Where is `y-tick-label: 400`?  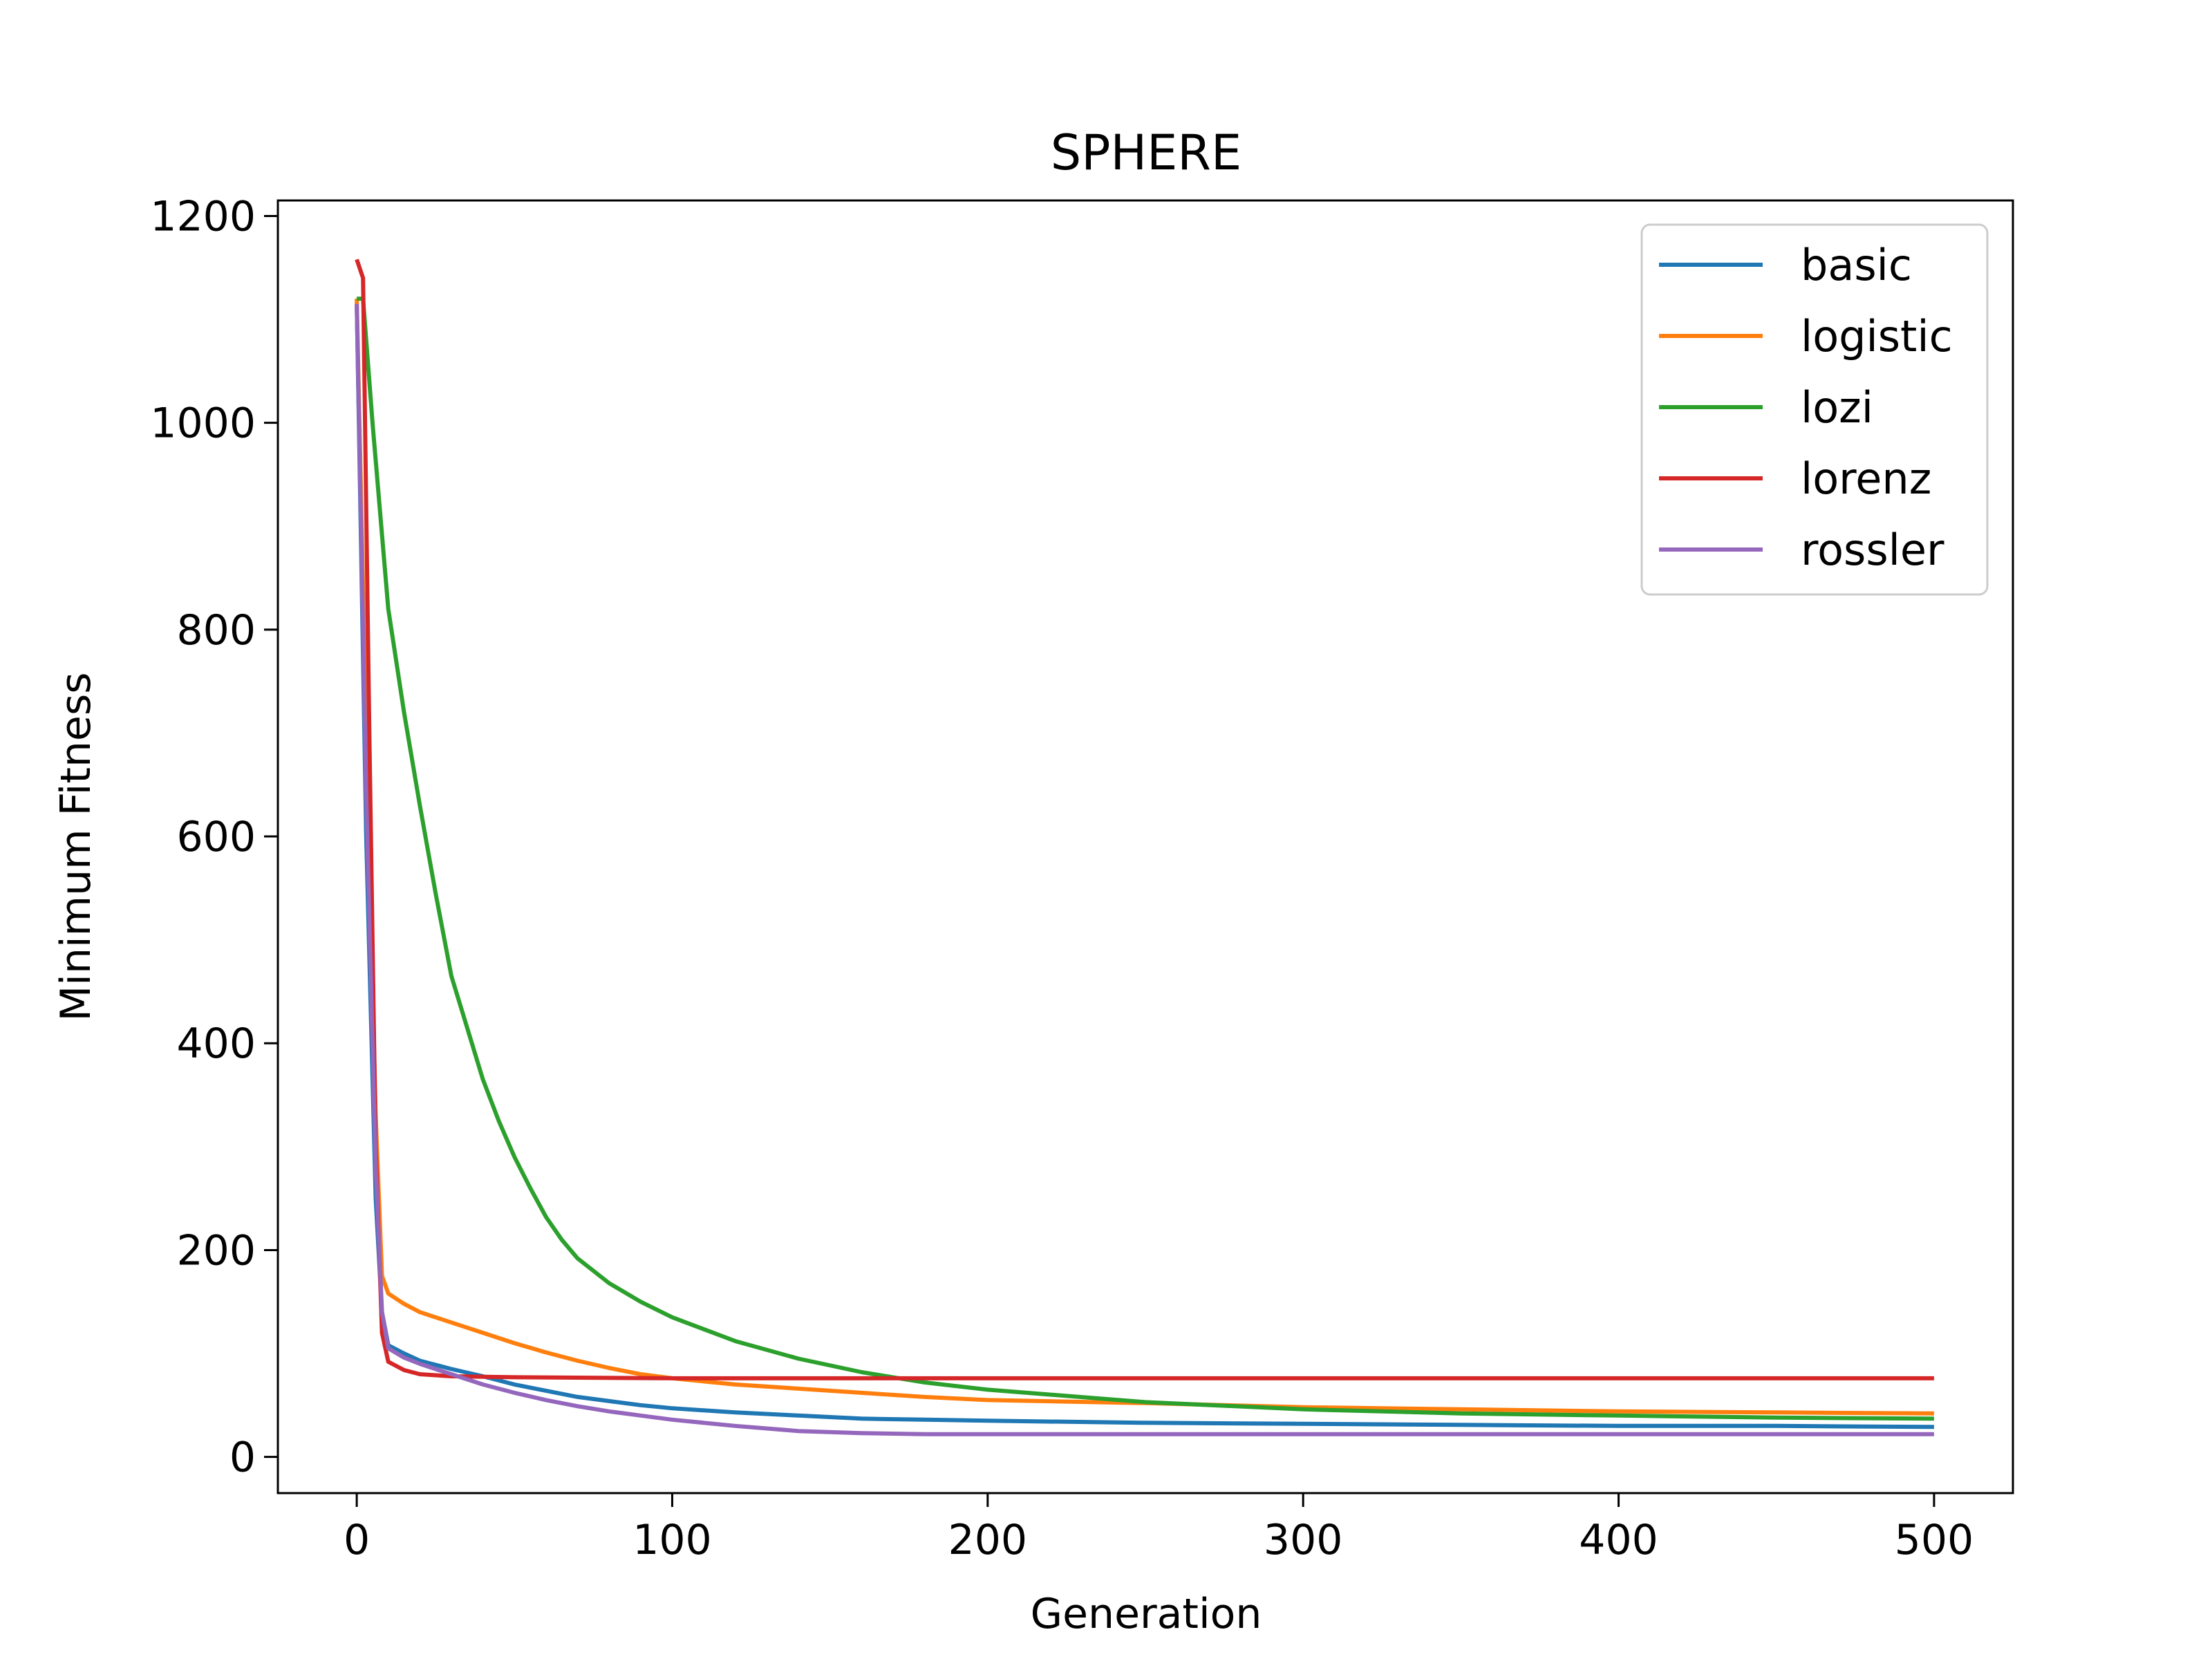 y-tick-label: 400 is located at coordinates (216, 1044).